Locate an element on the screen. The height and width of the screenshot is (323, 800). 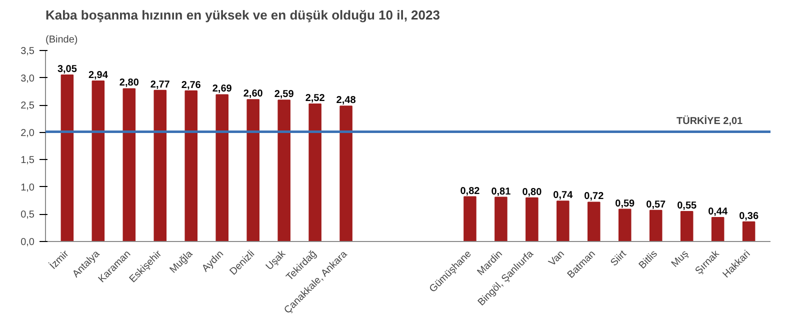
data-label: 0,74 is located at coordinates (563, 196).